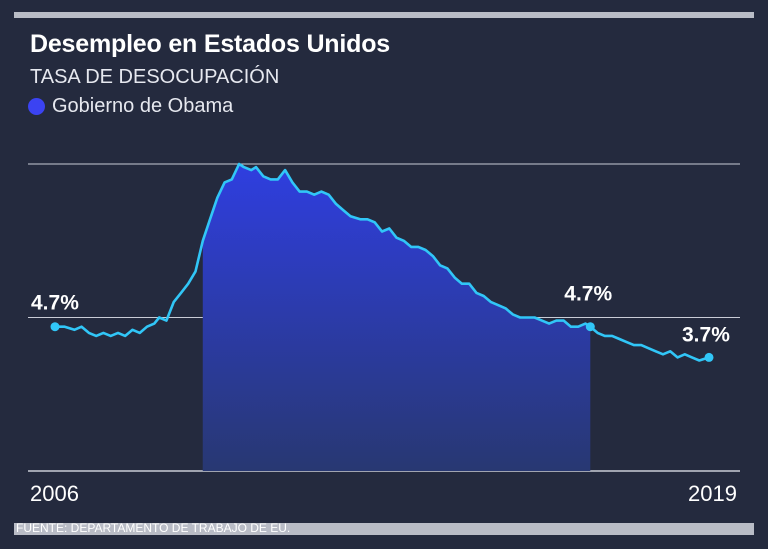  Describe the element at coordinates (712, 493) in the screenshot. I see `x-tick-label: 2019` at that location.